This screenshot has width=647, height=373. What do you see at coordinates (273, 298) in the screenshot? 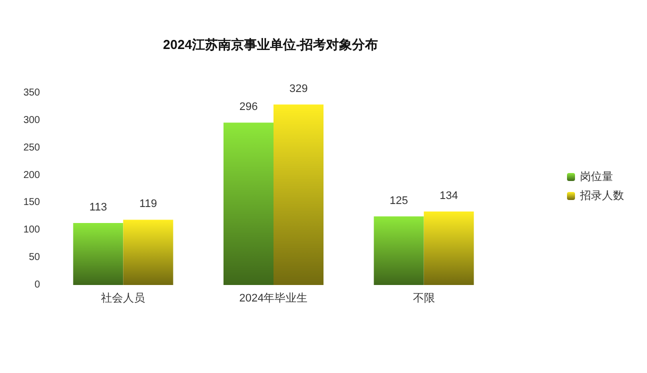
I see `x-tick-label: 2024年毕业生` at bounding box center [273, 298].